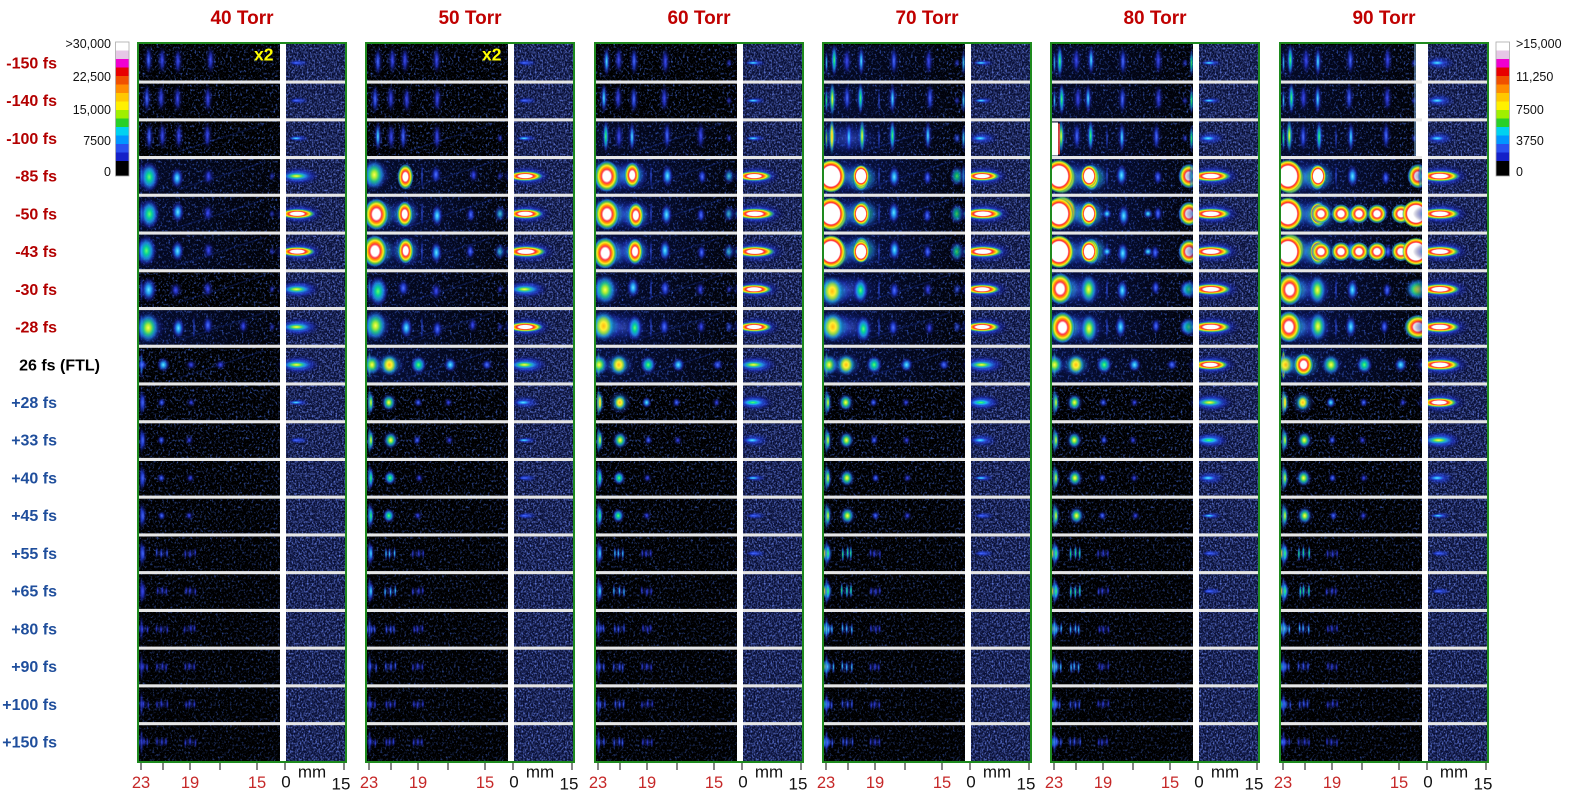  Describe the element at coordinates (34, 592) in the screenshot. I see `svg-text: +65 fs` at that location.